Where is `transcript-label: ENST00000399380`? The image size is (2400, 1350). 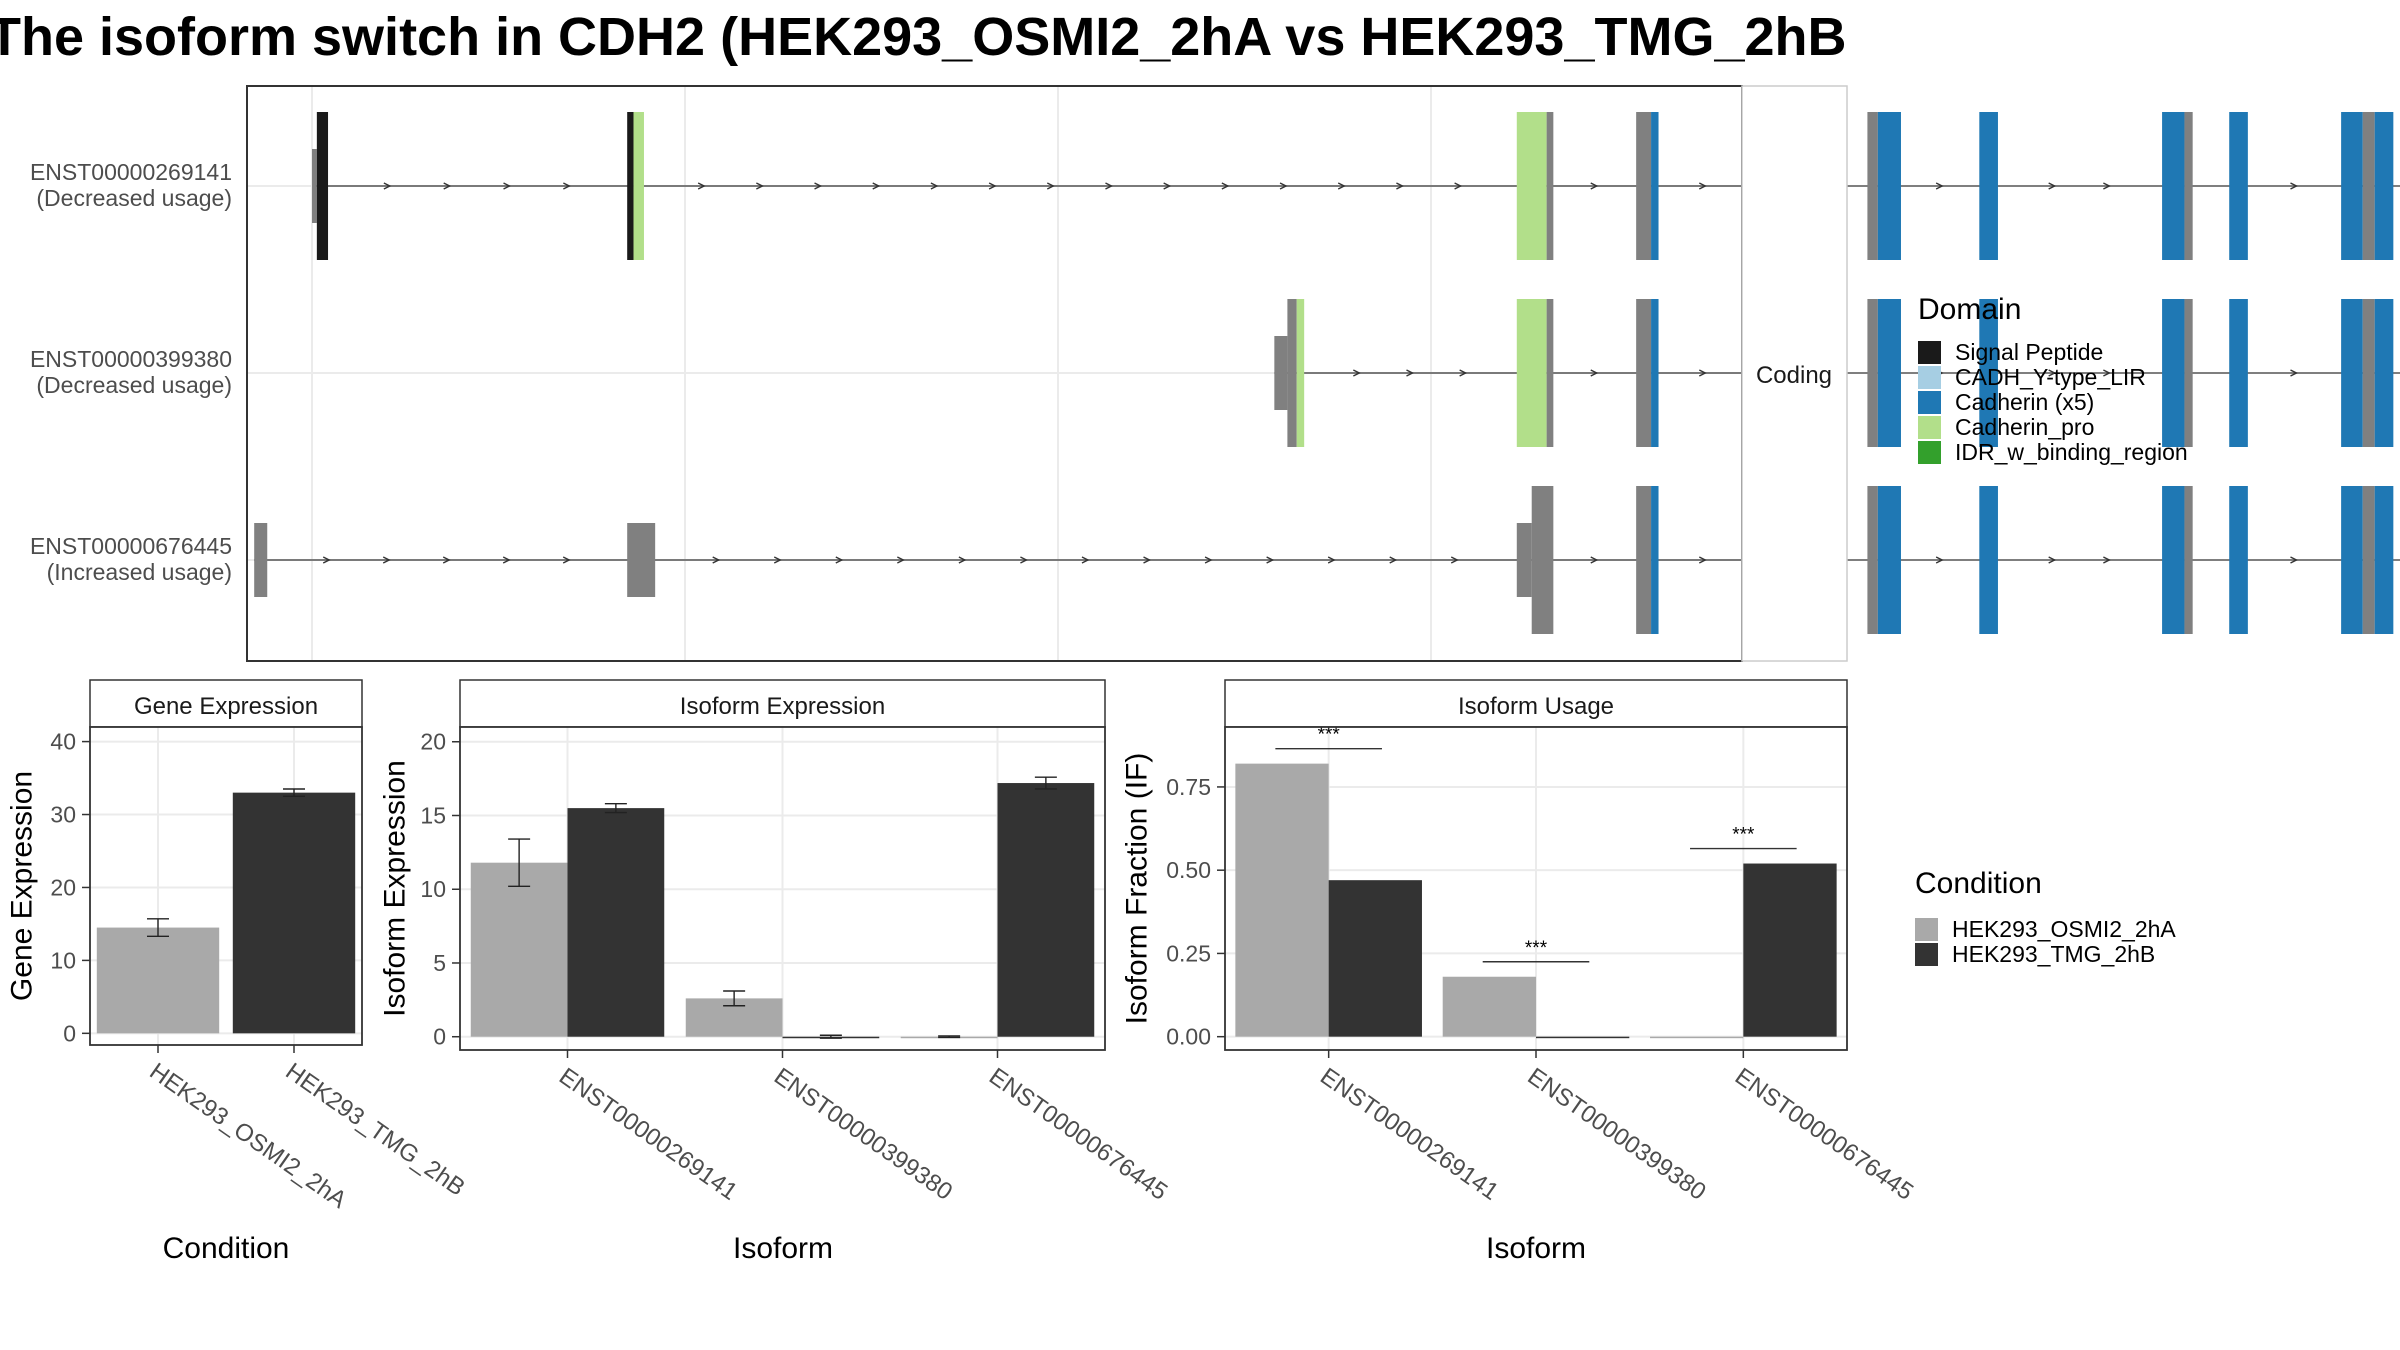
transcript-label: ENST00000399380 is located at coordinates (131, 359).